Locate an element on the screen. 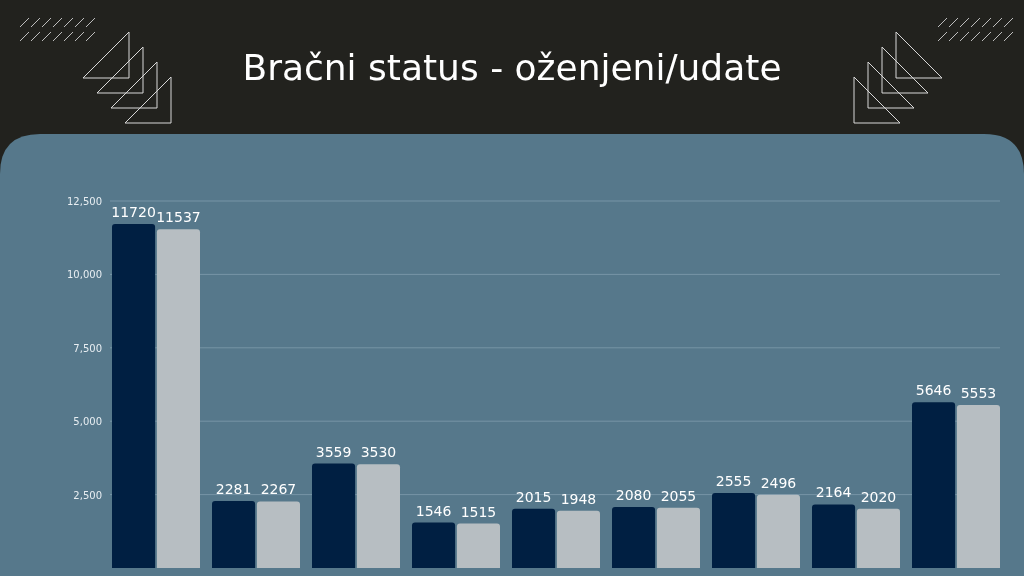 This screenshot has height=576, width=1024. y-tick-label: 2,500 is located at coordinates (87, 495).